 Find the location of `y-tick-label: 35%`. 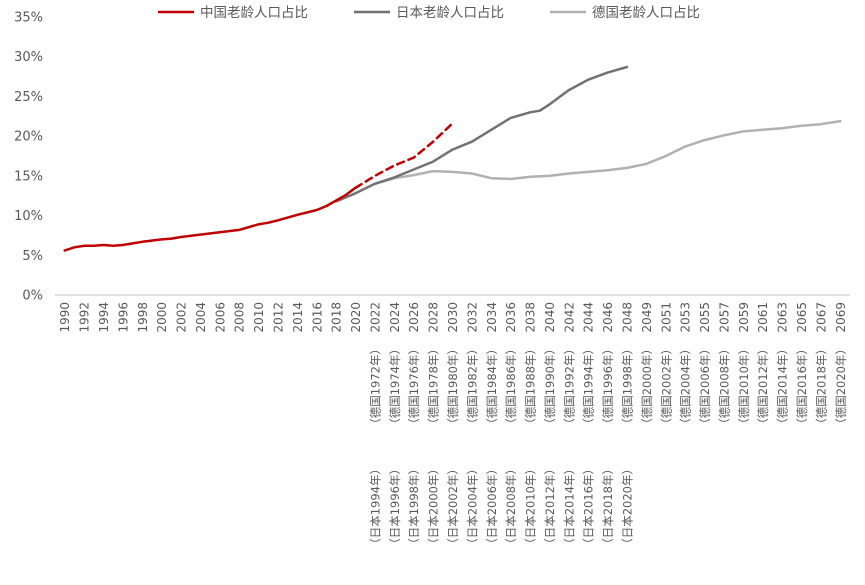

y-tick-label: 35% is located at coordinates (28, 18).